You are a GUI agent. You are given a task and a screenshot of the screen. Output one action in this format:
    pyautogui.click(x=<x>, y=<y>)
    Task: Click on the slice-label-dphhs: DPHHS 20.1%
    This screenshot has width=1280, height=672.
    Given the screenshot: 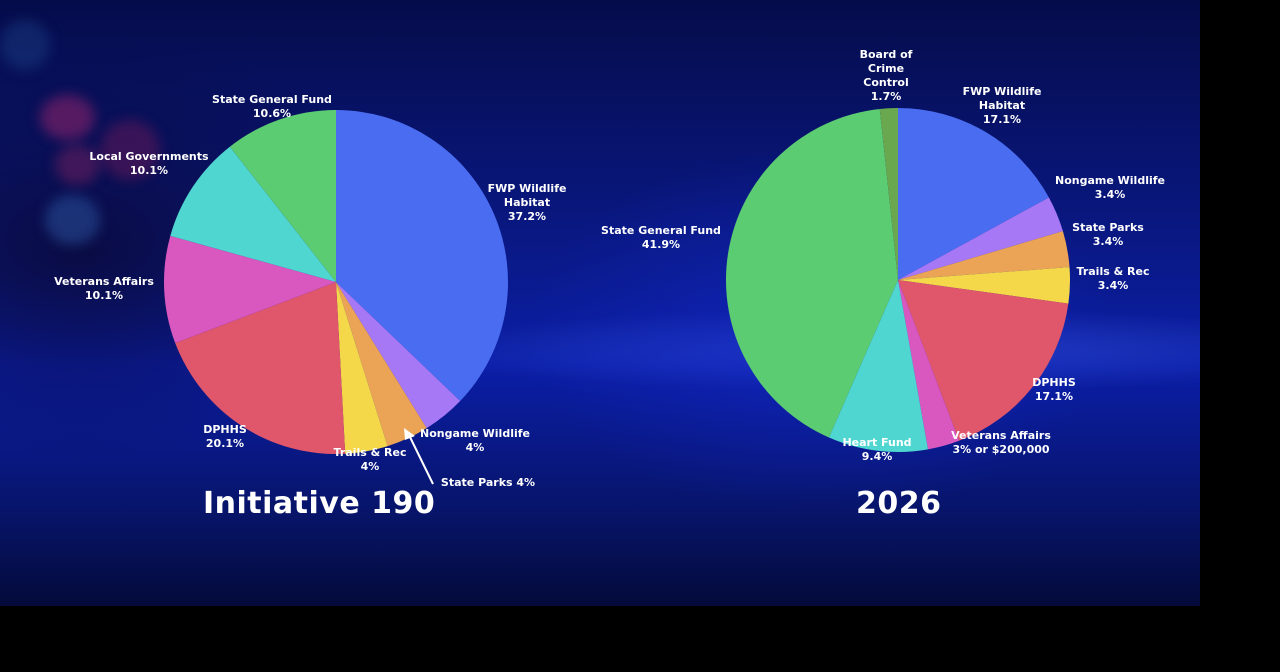 What is the action you would take?
    pyautogui.click(x=225, y=436)
    